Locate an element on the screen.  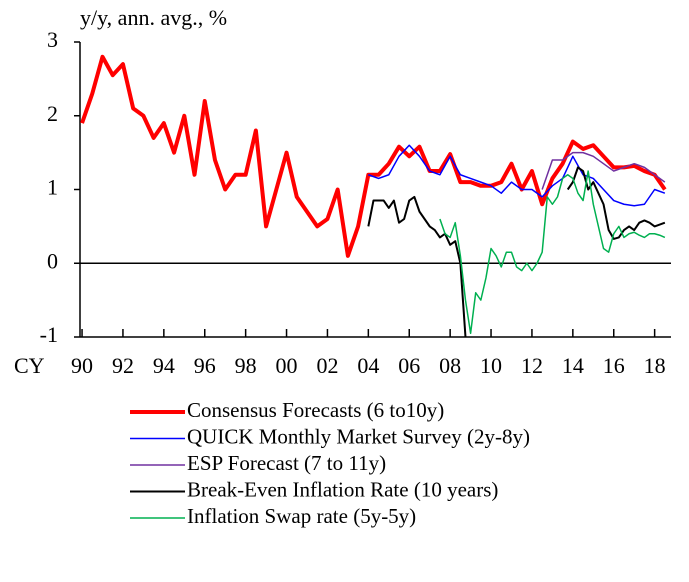
x-tick-label: 00 is located at coordinates (287, 365).